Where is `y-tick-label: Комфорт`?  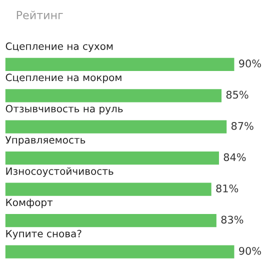 y-tick-label: Комфорт is located at coordinates (29, 203).